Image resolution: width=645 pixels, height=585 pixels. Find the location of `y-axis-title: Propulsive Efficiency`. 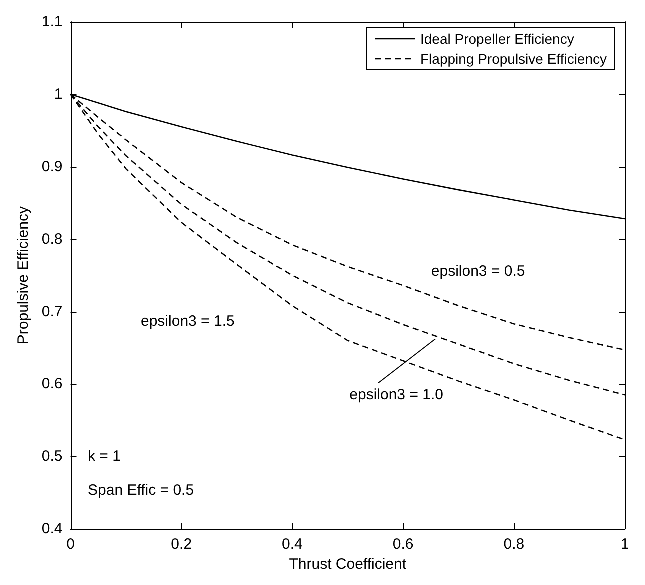

y-axis-title: Propulsive Efficiency is located at coordinates (23, 275).